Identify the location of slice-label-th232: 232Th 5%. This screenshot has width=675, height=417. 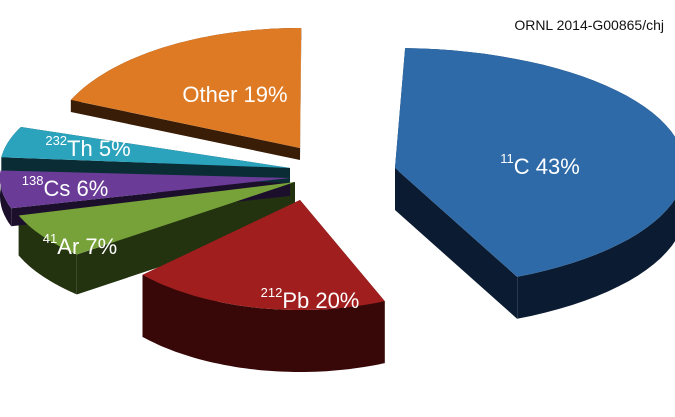
(87, 146).